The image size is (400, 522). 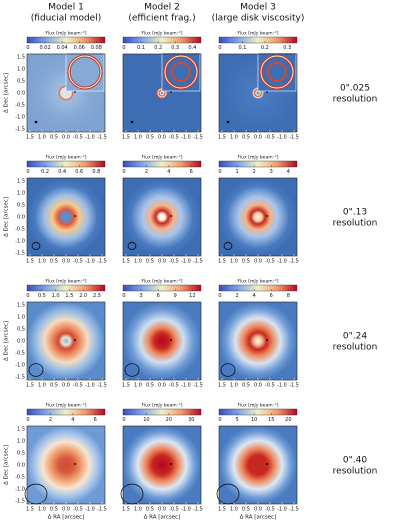 What do you see at coordinates (97, 296) in the screenshot?
I see `colorbar-tick-label: 2.5` at bounding box center [97, 296].